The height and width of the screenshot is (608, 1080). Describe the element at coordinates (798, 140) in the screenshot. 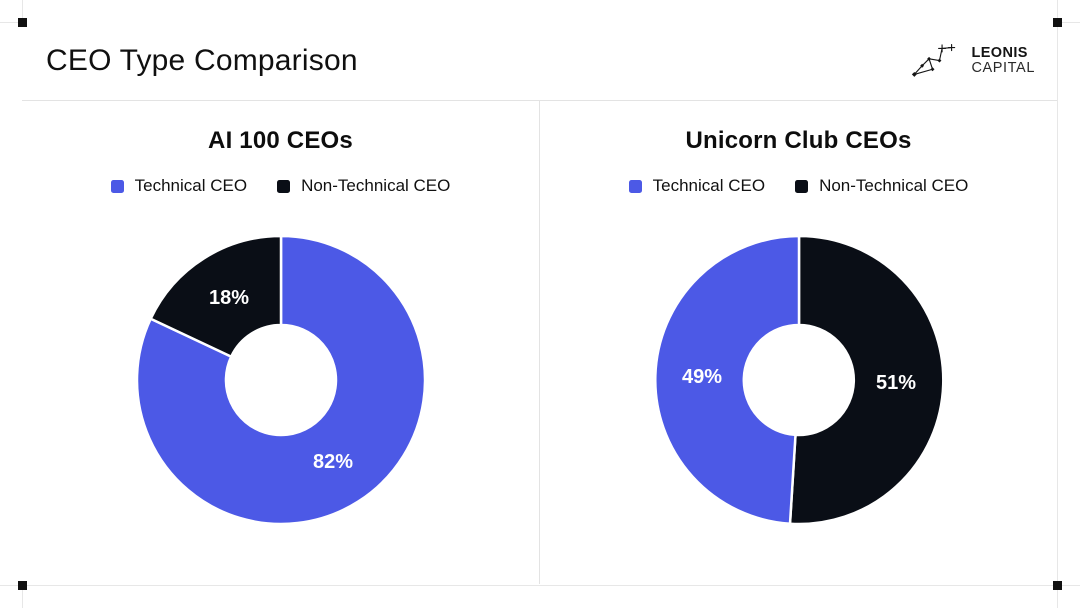

I see `chart-title: Unicorn Club CEOs` at that location.